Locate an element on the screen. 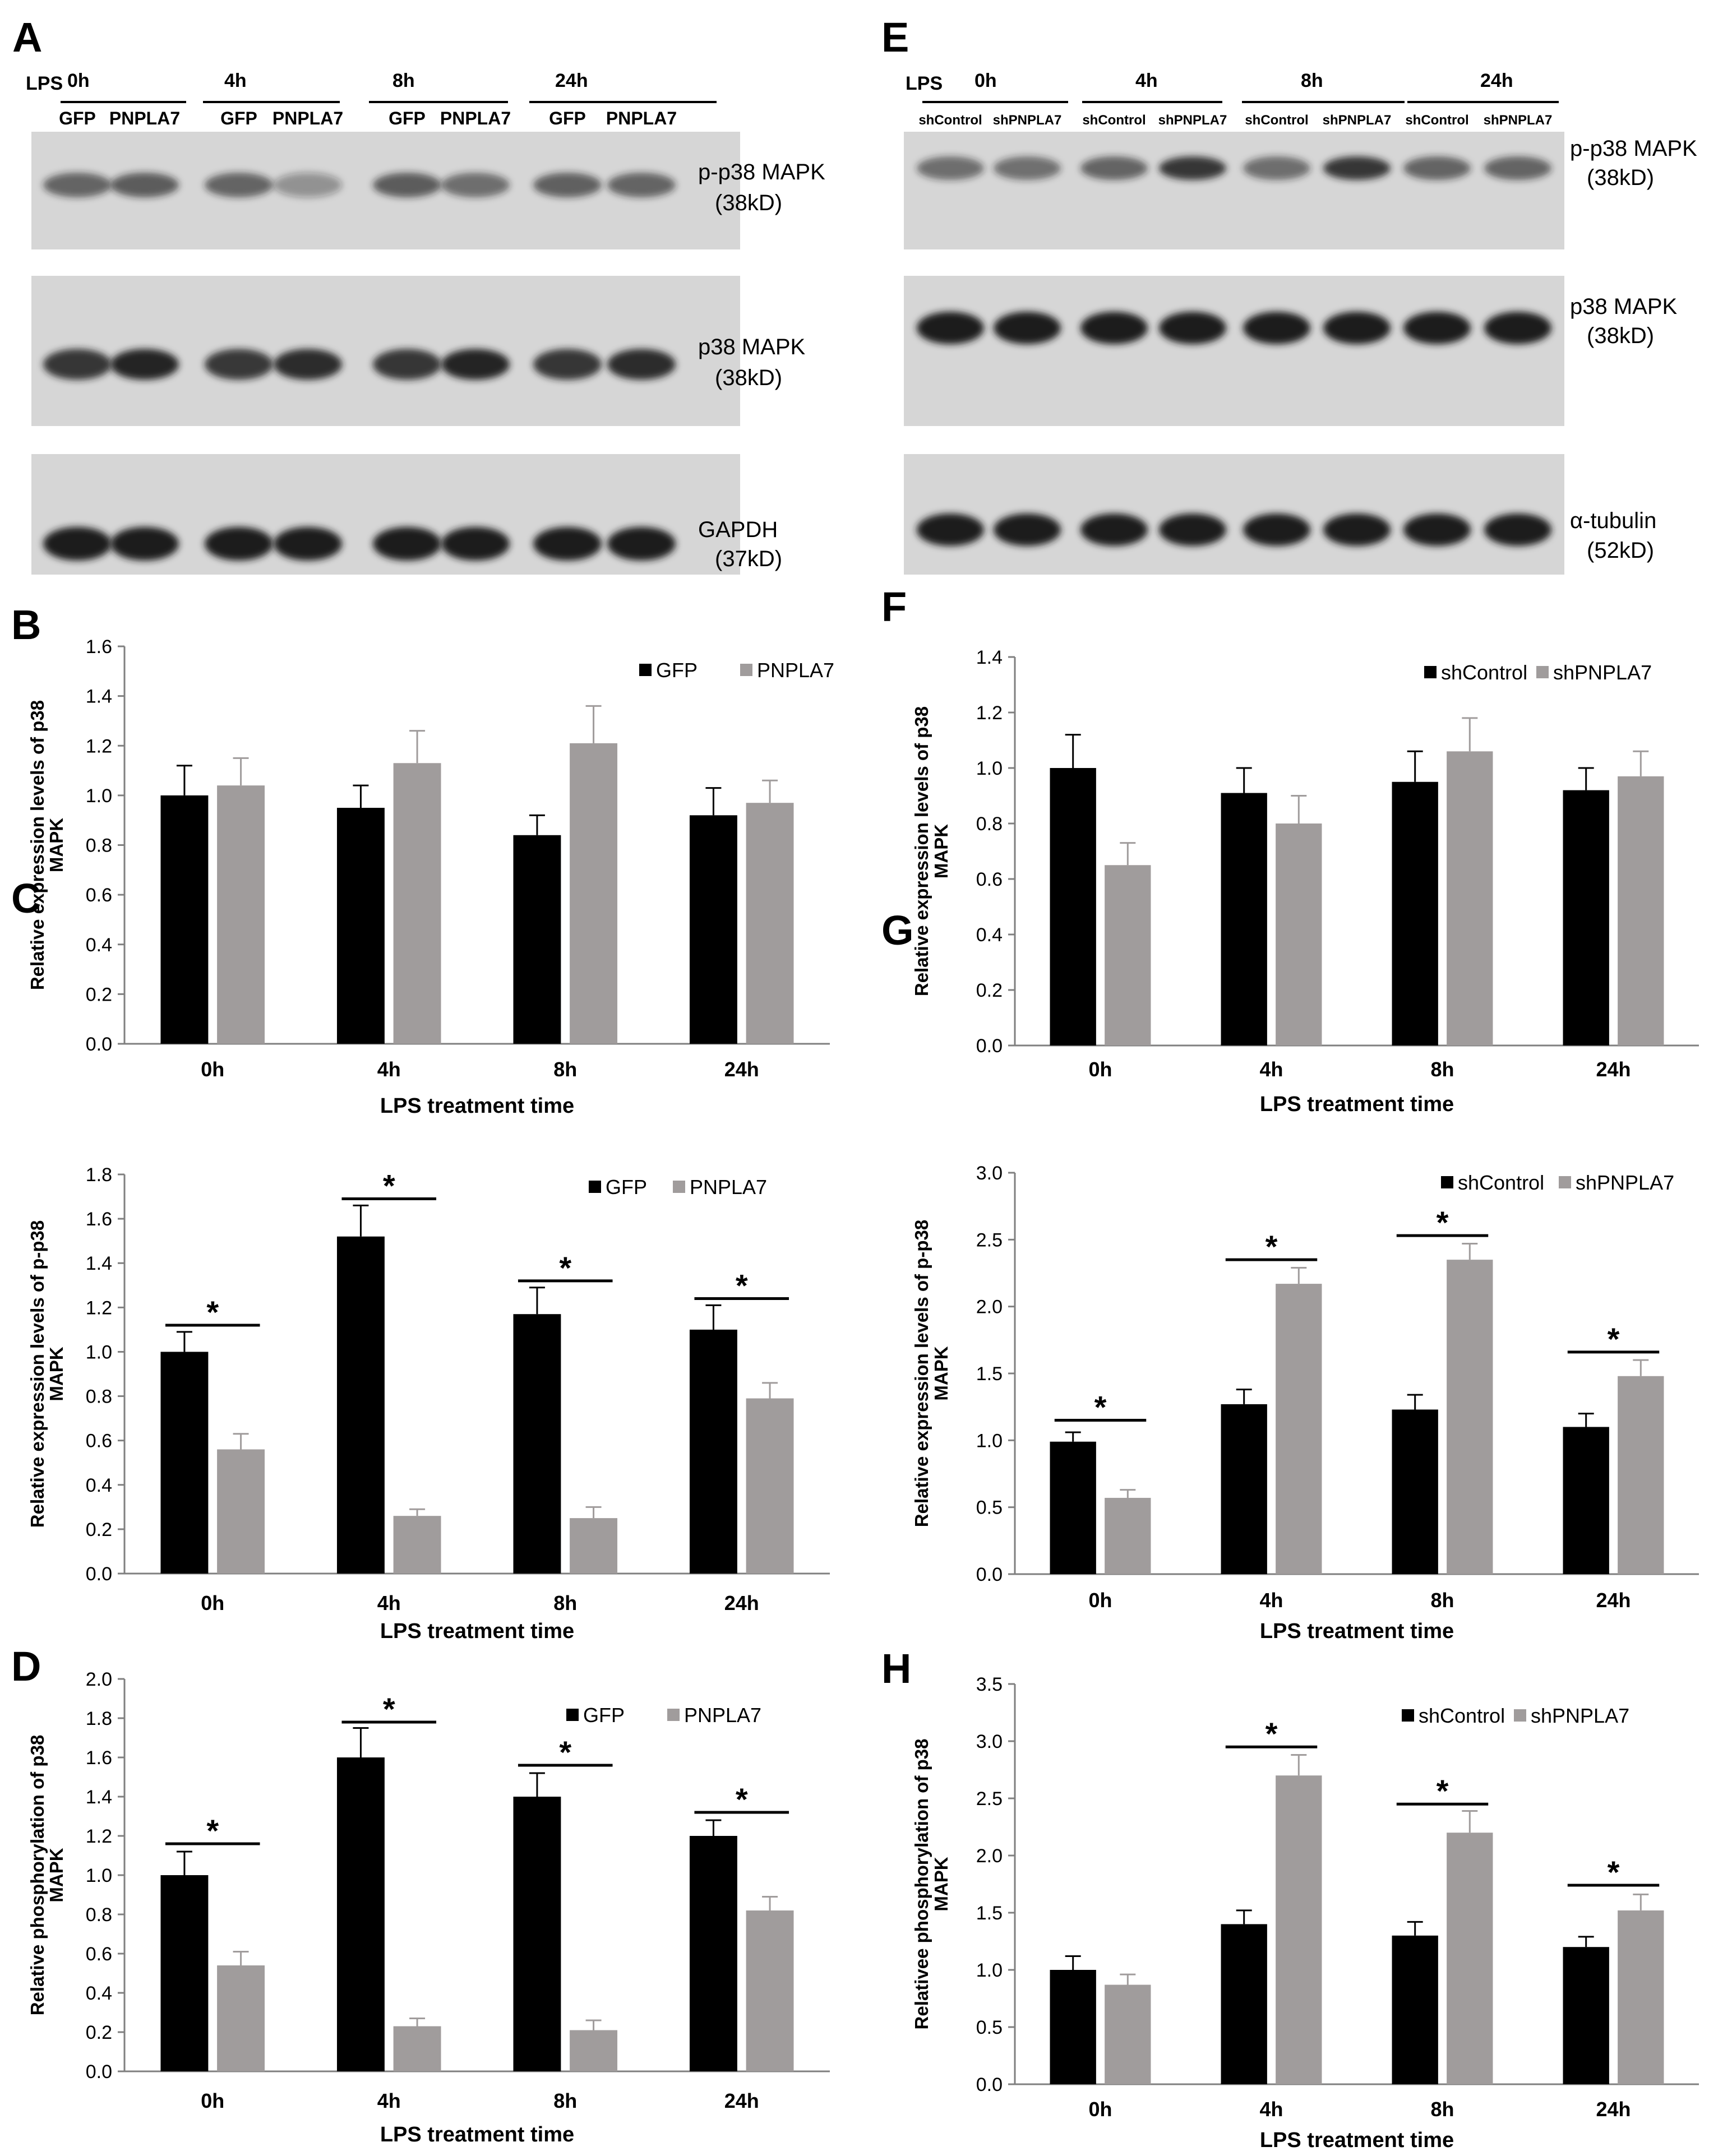 This screenshot has height=2156, width=1732. y-axis-label: Relativee phosphorylation of p38 is located at coordinates (921, 1884).